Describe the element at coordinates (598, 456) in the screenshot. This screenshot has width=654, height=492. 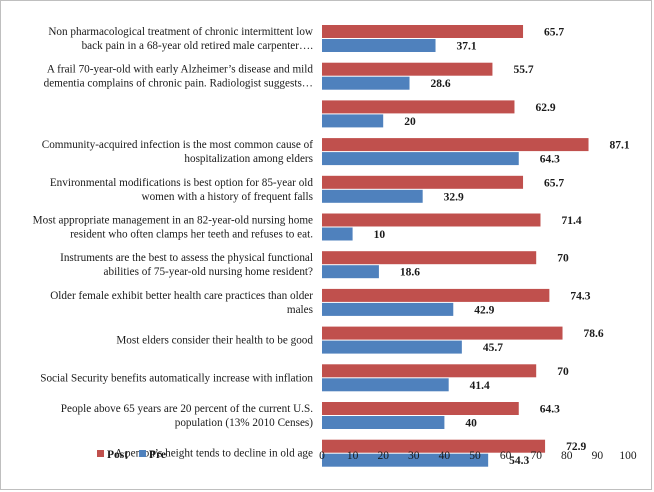
I see `x-tick-label-90: 90` at that location.